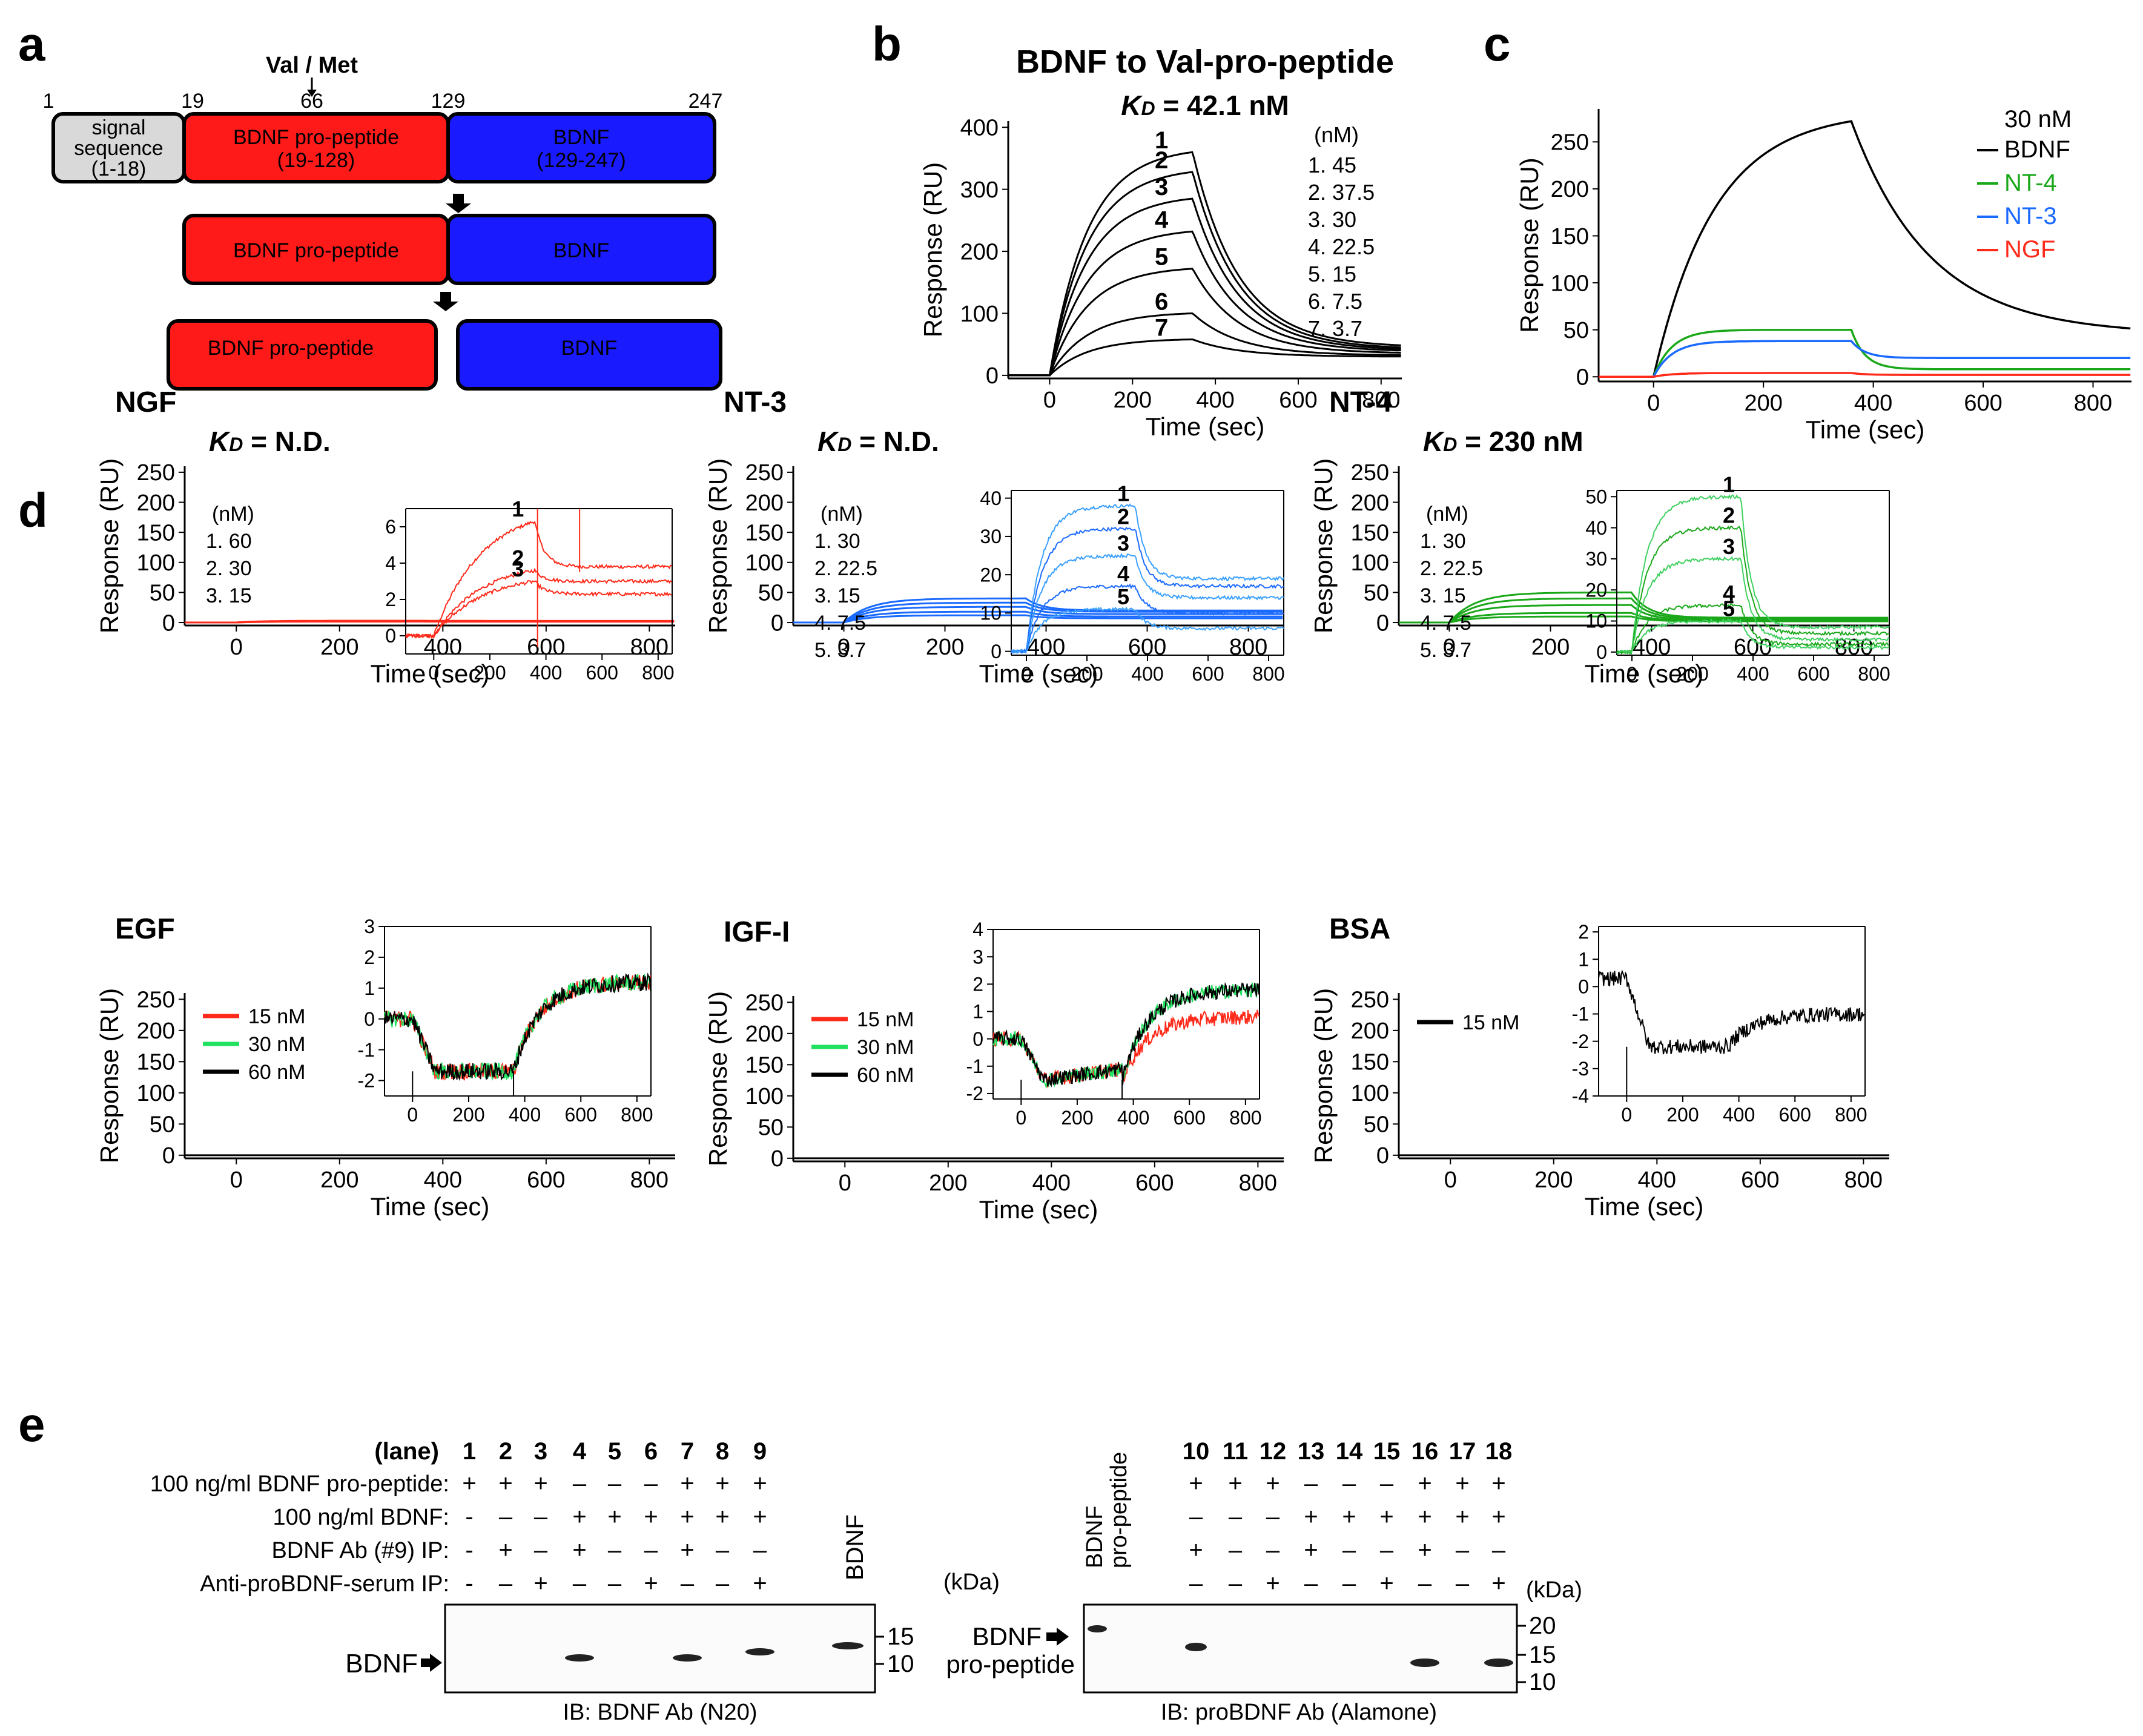 Image resolution: width=2143 pixels, height=1736 pixels. What do you see at coordinates (1445, 623) in the screenshot?
I see `legend-item: 4. 7.5` at bounding box center [1445, 623].